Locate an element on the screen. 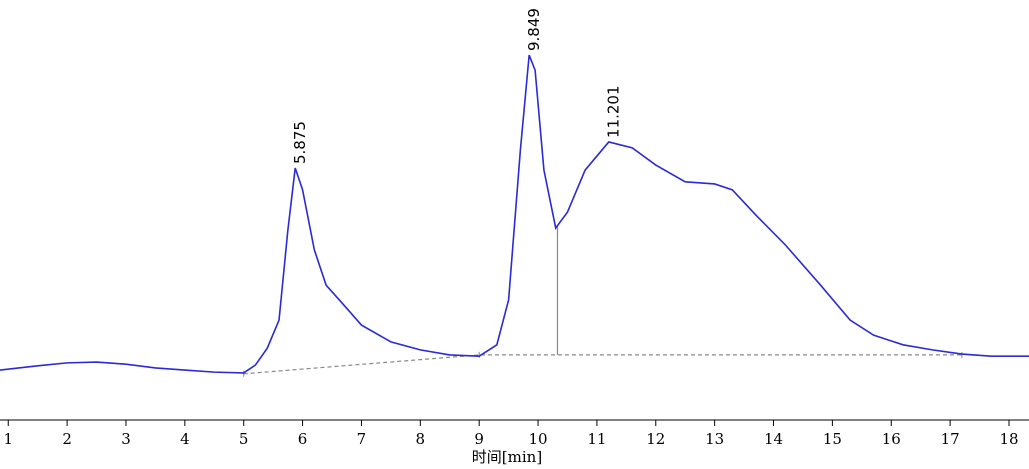  x-axis-label: 时间[min] is located at coordinates (507, 457).